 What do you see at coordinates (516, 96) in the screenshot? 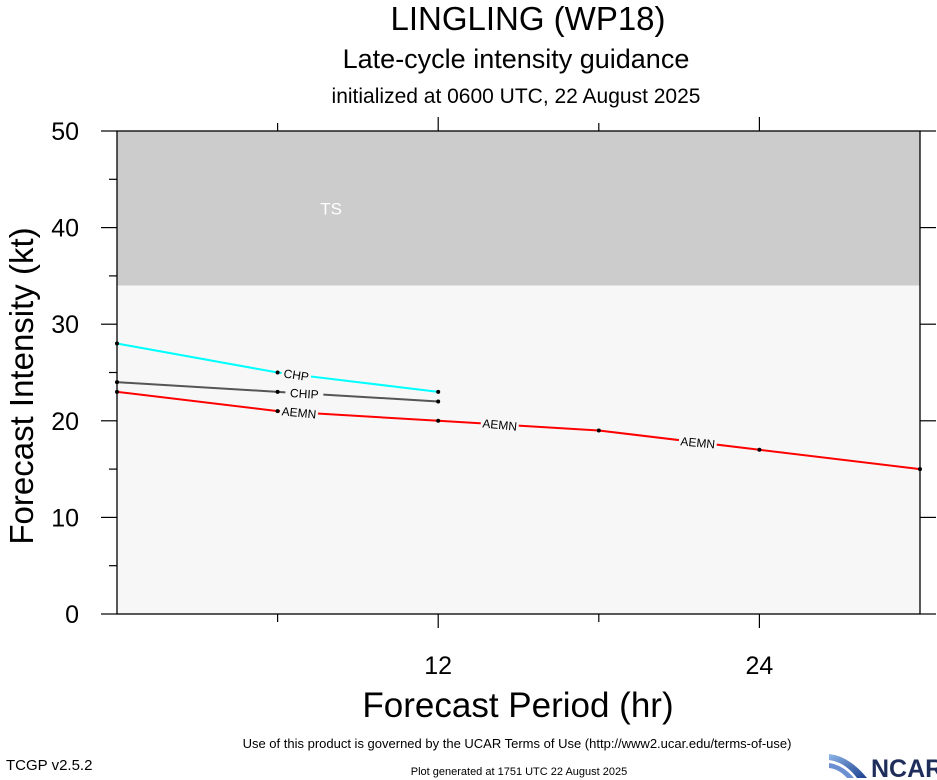
I see `initialization-time: initialized at 0600 UTC, 22 August 2025` at bounding box center [516, 96].